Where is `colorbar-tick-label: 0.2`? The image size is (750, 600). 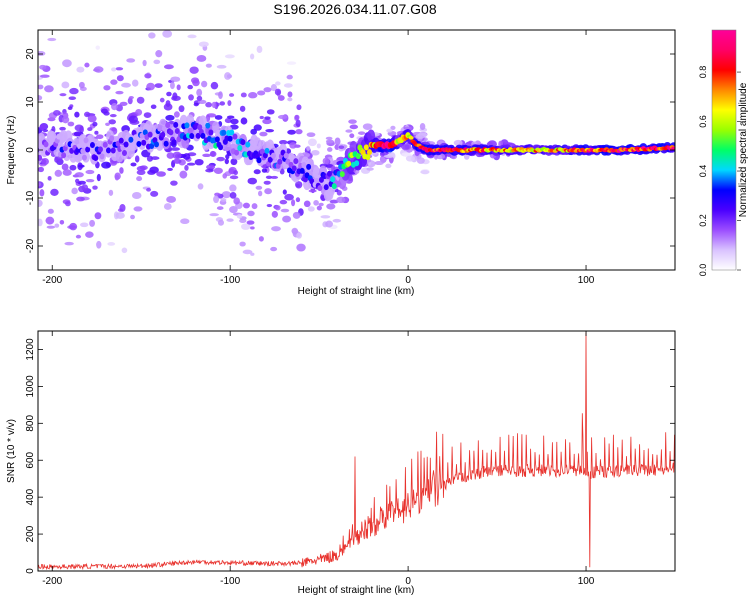 colorbar-tick-label: 0.2 is located at coordinates (703, 220).